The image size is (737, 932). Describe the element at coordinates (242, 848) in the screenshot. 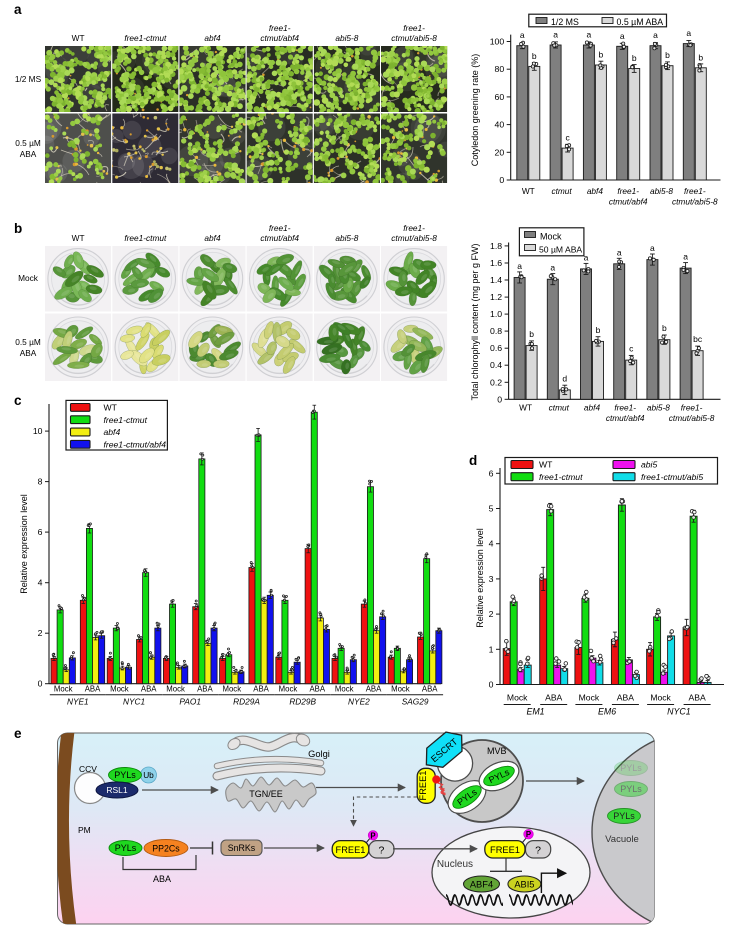

I see `svg-text: SnRKs` at that location.